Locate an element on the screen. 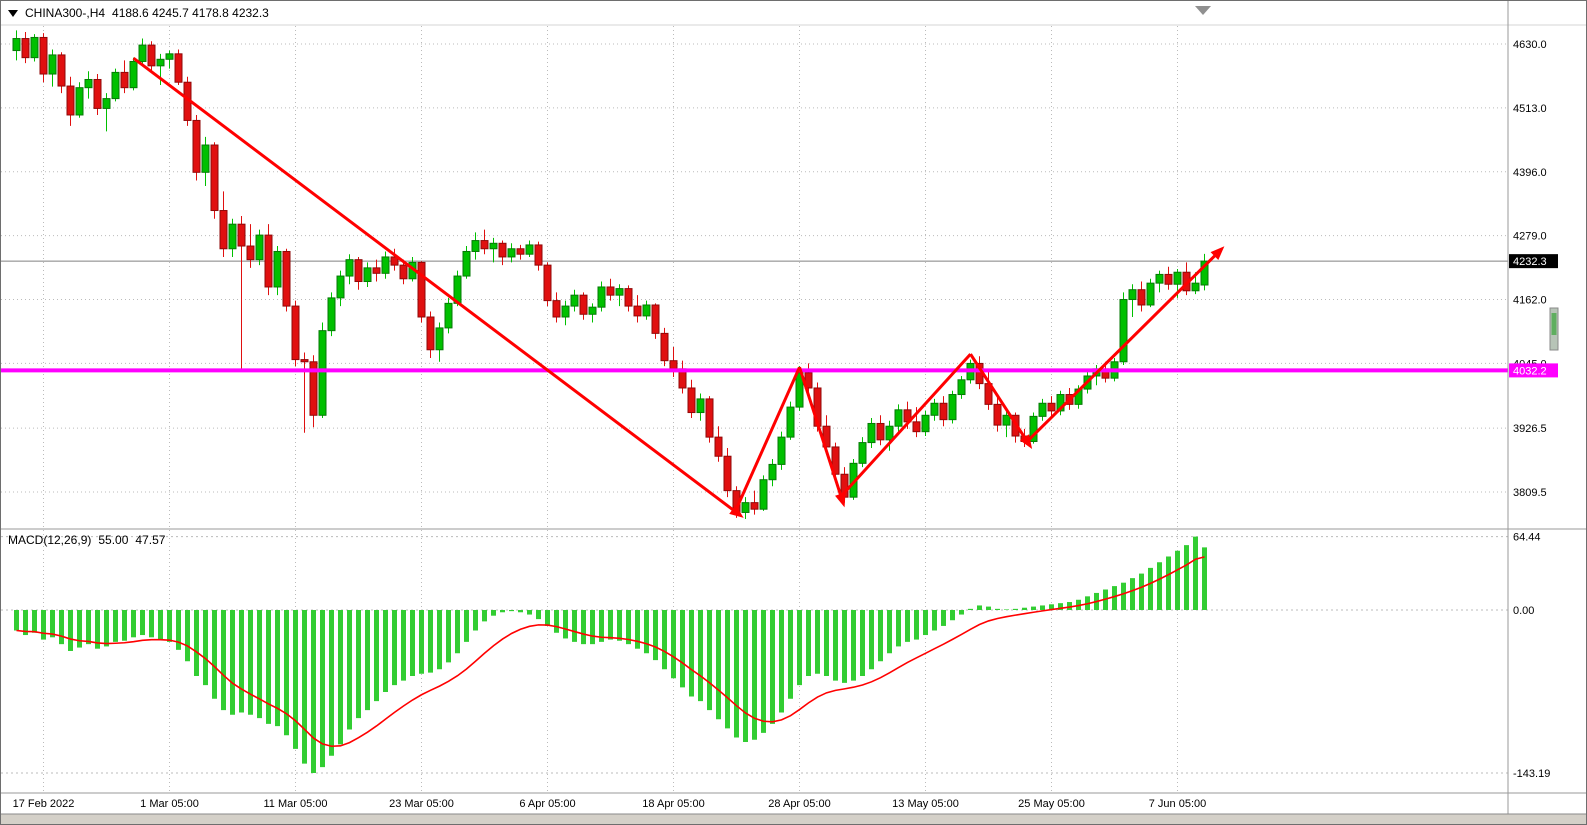  macd-main-value: 55.00 is located at coordinates (113, 540).